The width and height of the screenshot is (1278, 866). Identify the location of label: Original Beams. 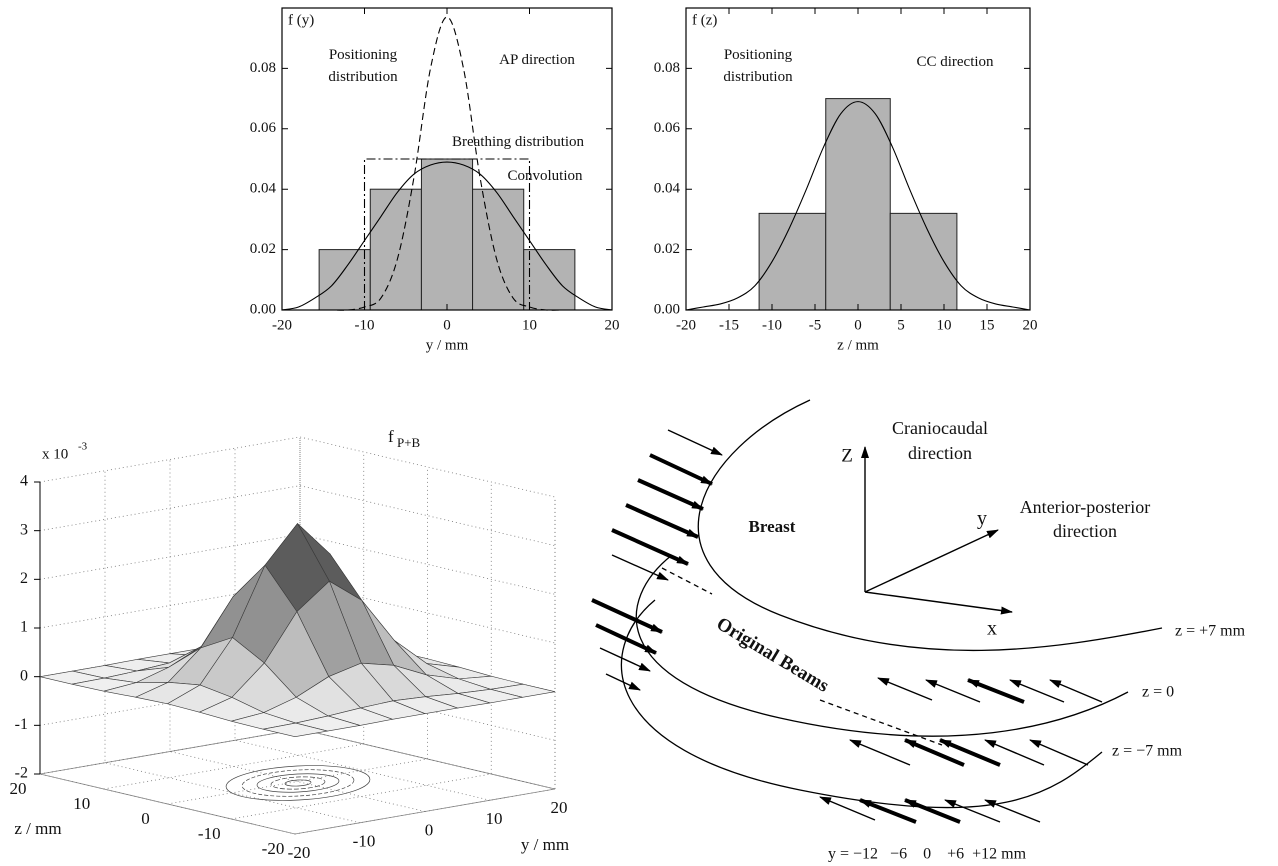
(773, 655).